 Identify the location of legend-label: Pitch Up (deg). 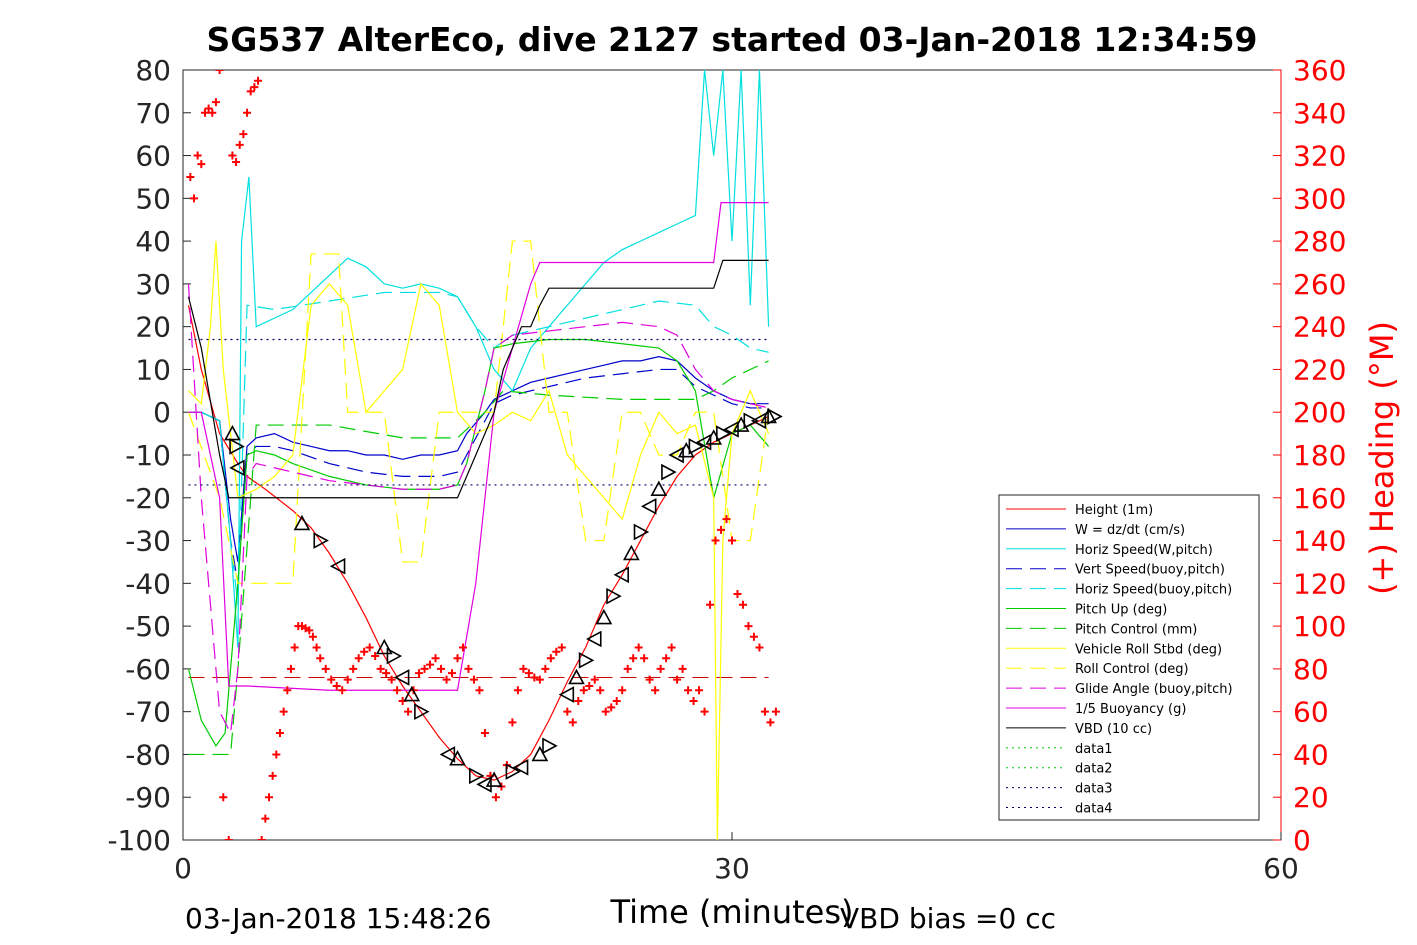
(1121, 610).